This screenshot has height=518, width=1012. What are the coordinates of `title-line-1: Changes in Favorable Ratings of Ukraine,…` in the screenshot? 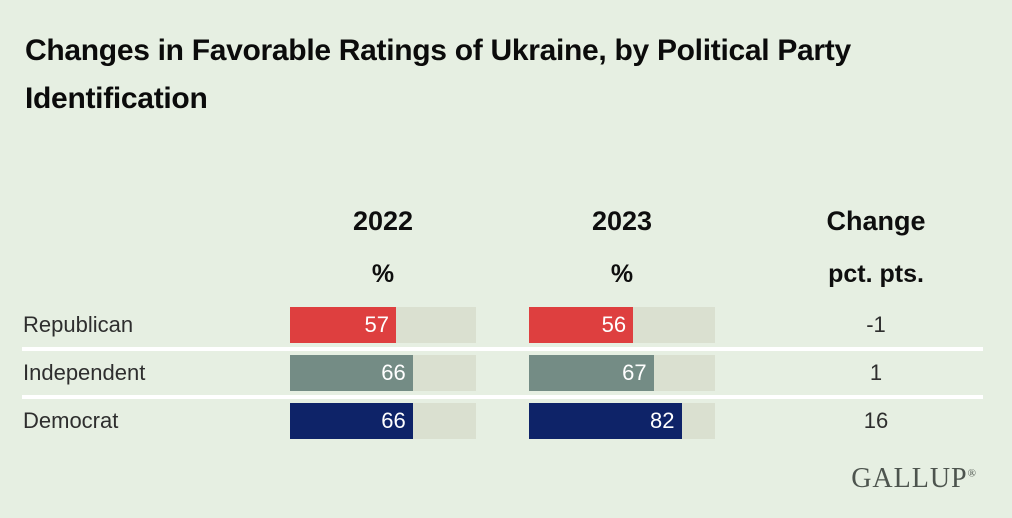 It's located at (438, 50).